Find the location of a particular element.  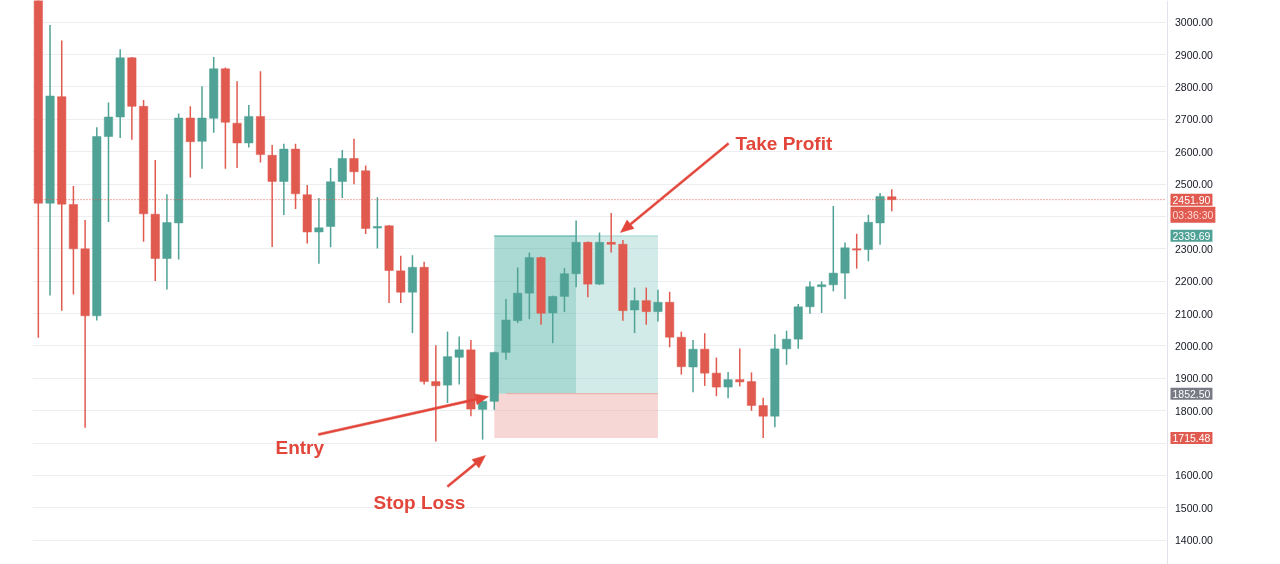

y-tick-label: 1600.00 is located at coordinates (1194, 475).